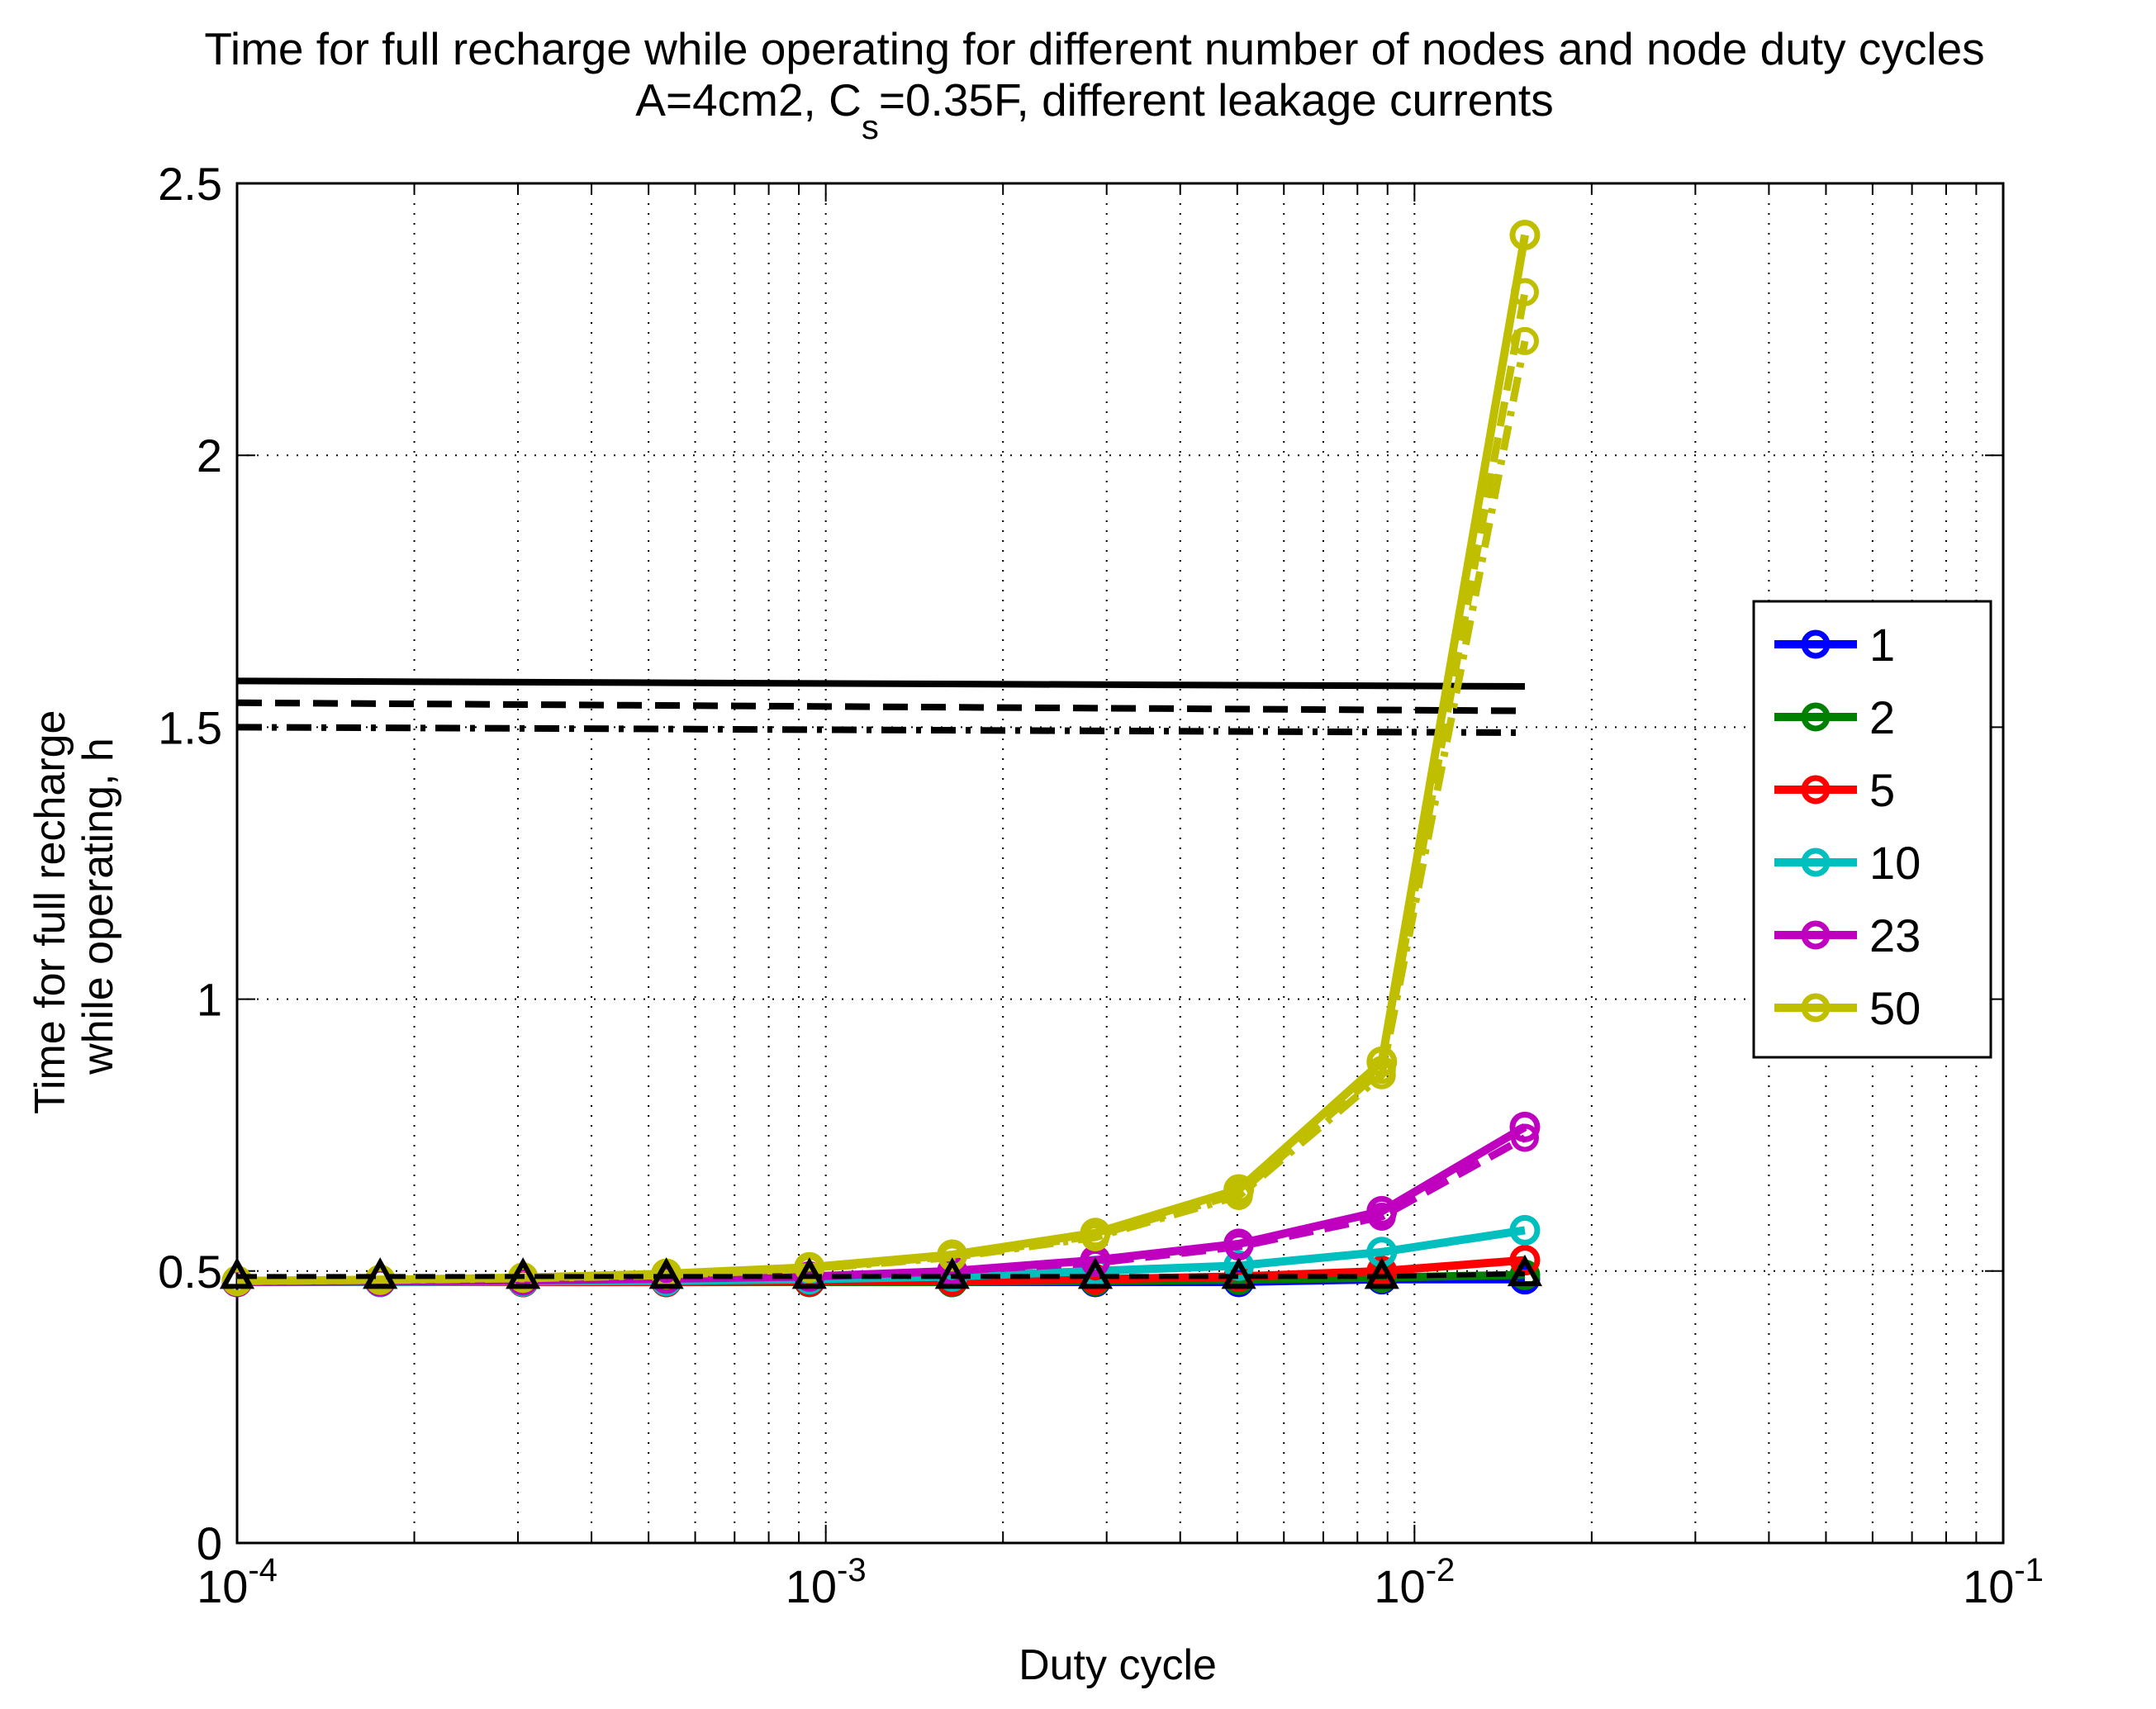 The height and width of the screenshot is (1709, 2156). I want to click on leakage-line-dashed, so click(881, 706).